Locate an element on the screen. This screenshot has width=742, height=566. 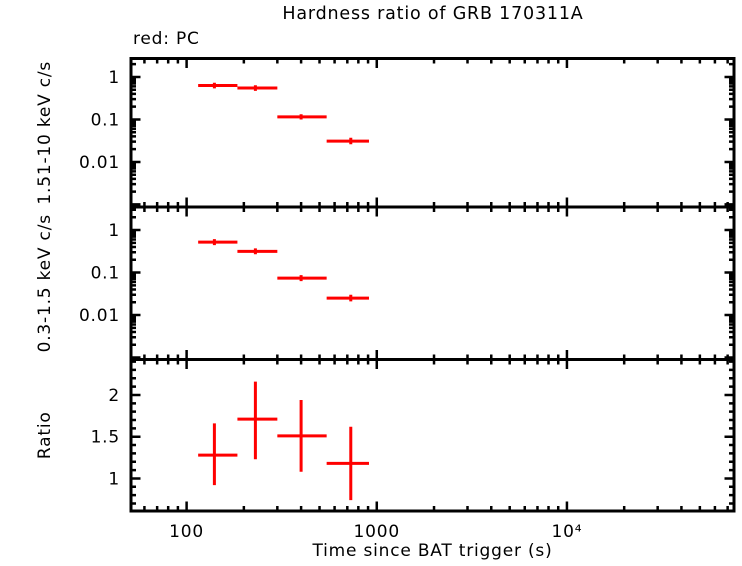
y-axis-title-soft-band: 0.3-1.5 keV c/s is located at coordinates (45, 283).